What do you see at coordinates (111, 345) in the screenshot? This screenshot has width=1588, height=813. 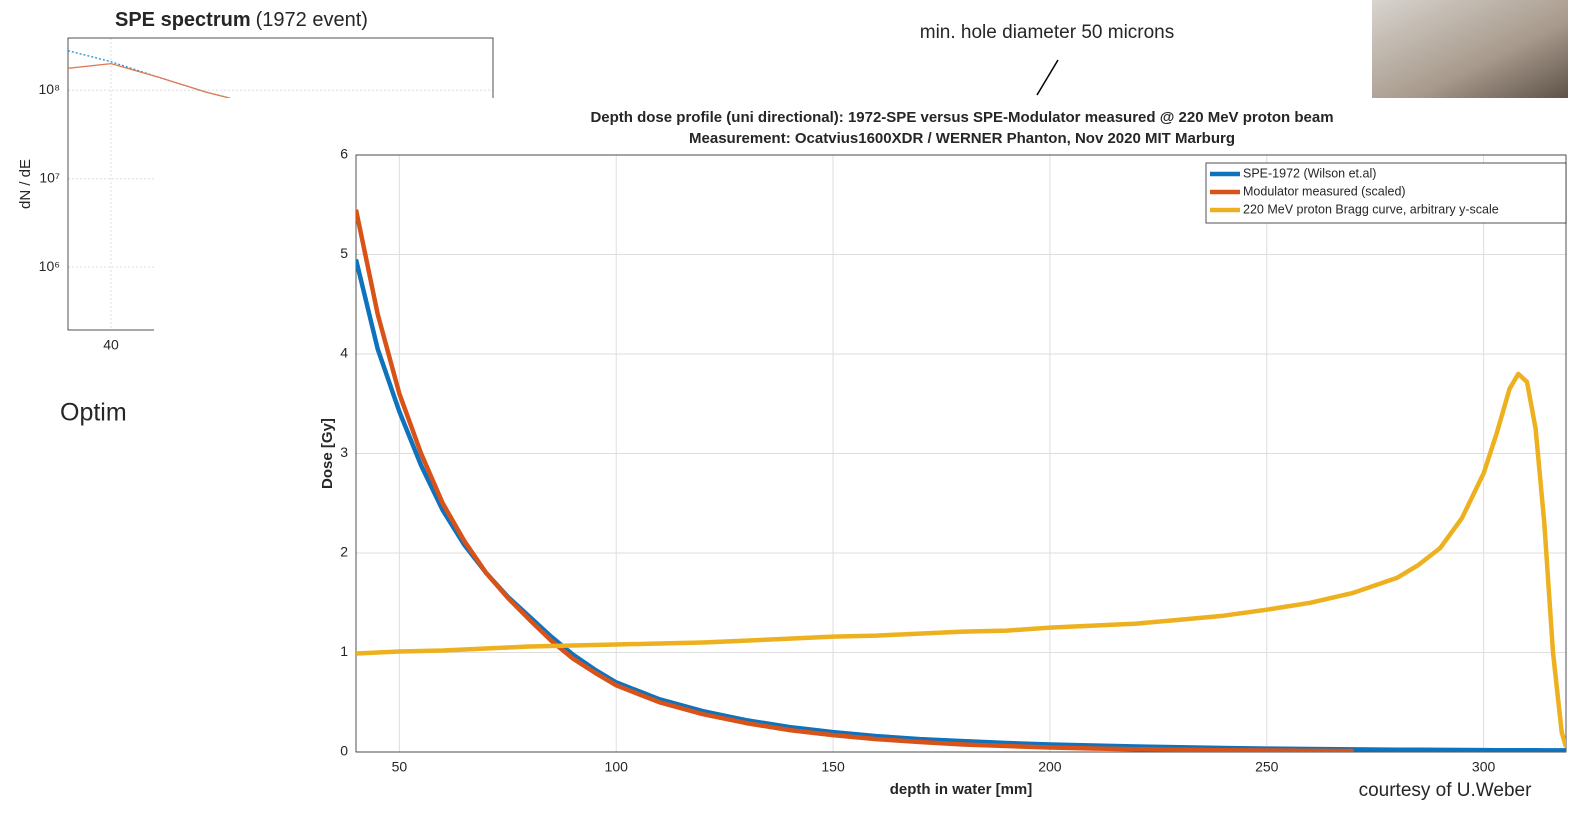 I see `x-tick-label: 40` at bounding box center [111, 345].